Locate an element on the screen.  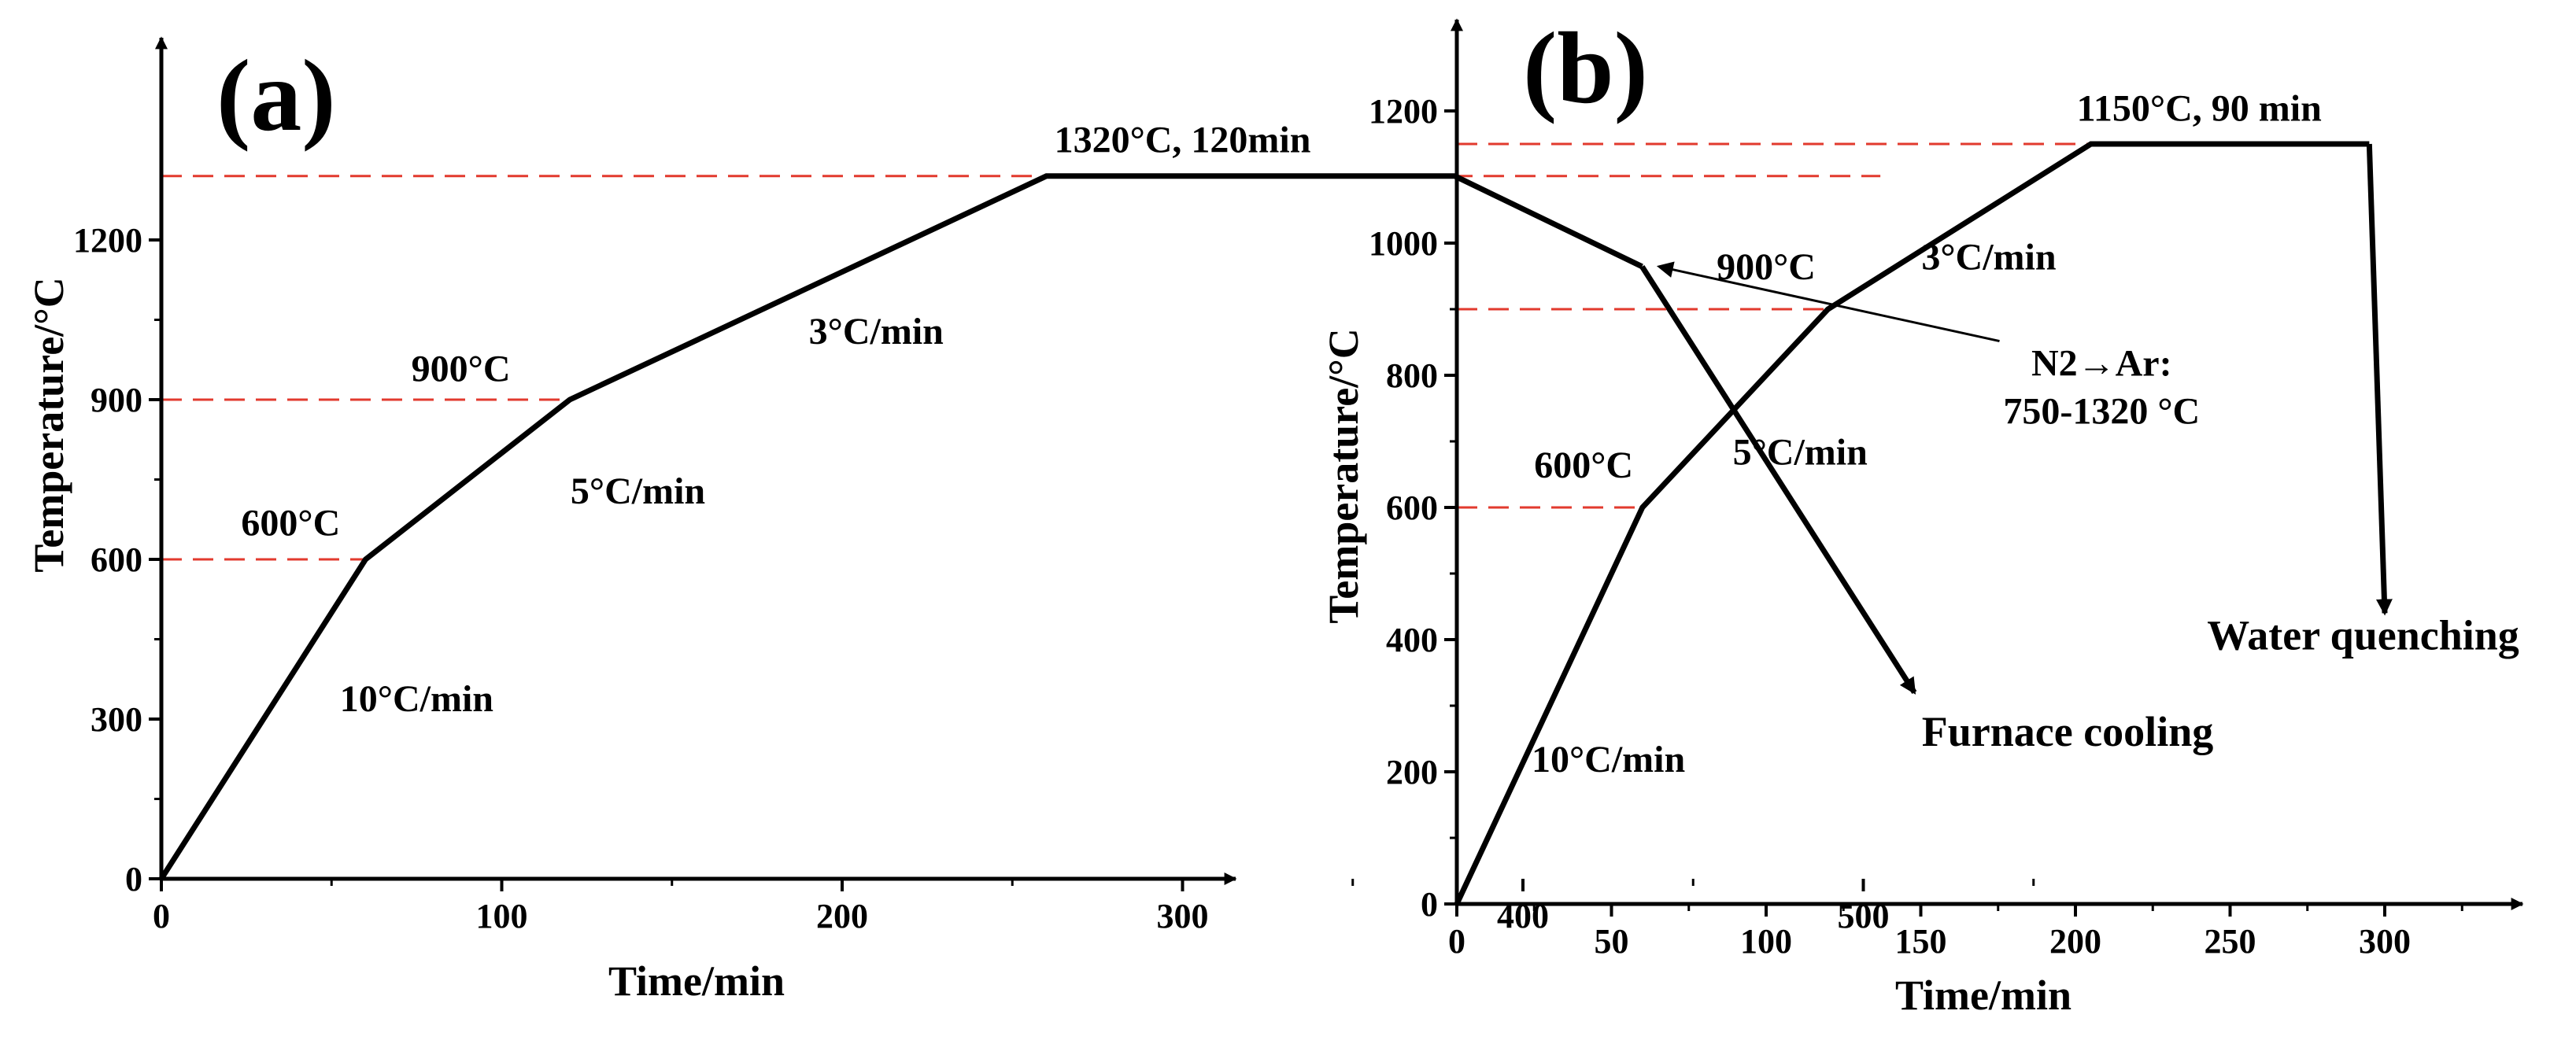
y-tick-label: 200 is located at coordinates (1412, 772).